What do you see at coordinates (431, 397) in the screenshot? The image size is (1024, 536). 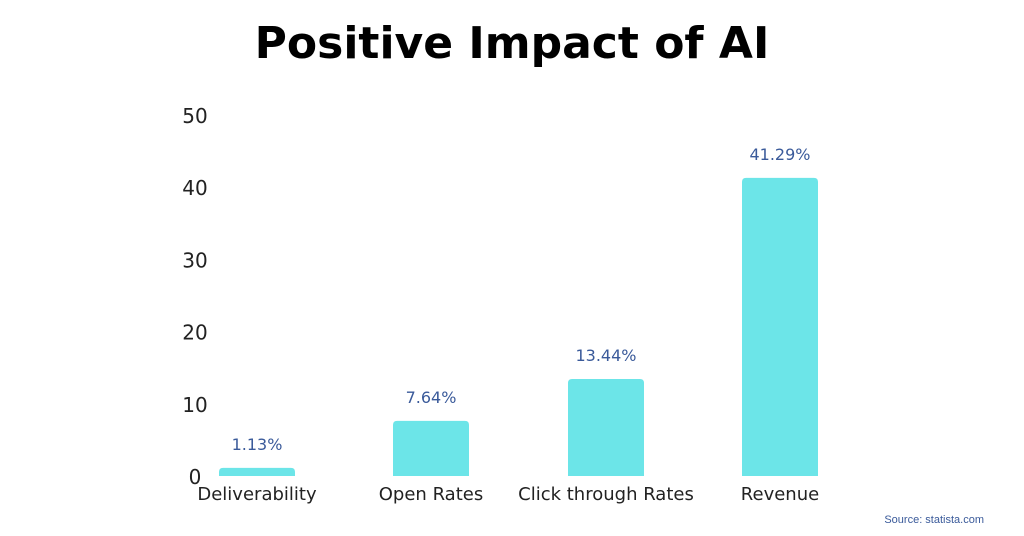 I see `data-label: 7.64%` at bounding box center [431, 397].